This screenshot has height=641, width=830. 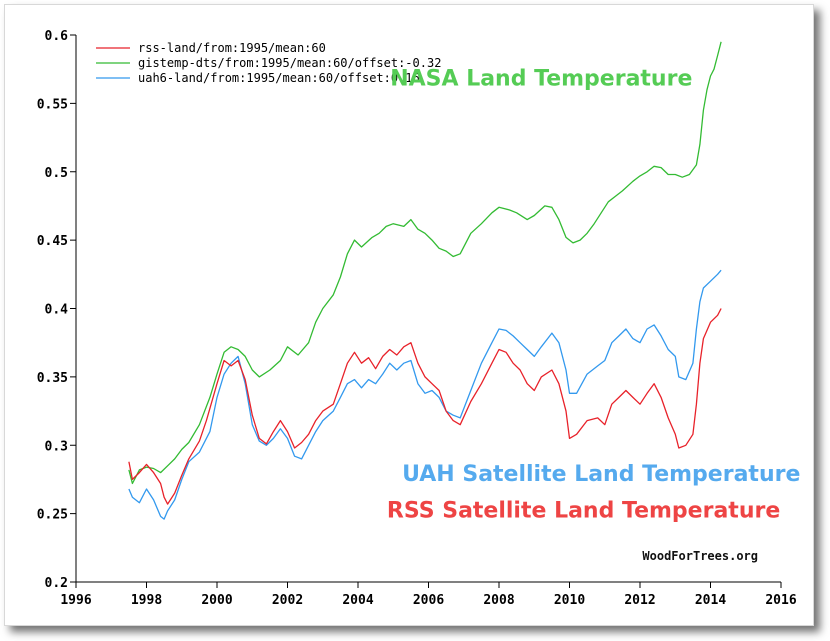 What do you see at coordinates (569, 600) in the screenshot?
I see `x-tick-label: 2010` at bounding box center [569, 600].